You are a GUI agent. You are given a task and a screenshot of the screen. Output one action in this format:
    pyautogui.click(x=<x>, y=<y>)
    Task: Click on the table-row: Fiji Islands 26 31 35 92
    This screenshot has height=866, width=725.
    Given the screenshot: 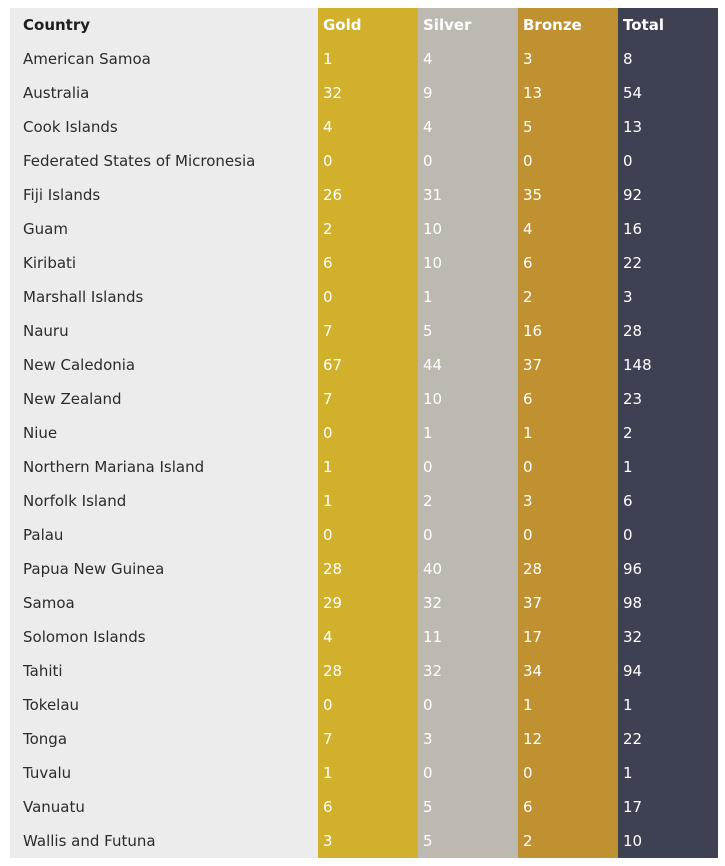 What is the action you would take?
    pyautogui.click(x=364, y=195)
    